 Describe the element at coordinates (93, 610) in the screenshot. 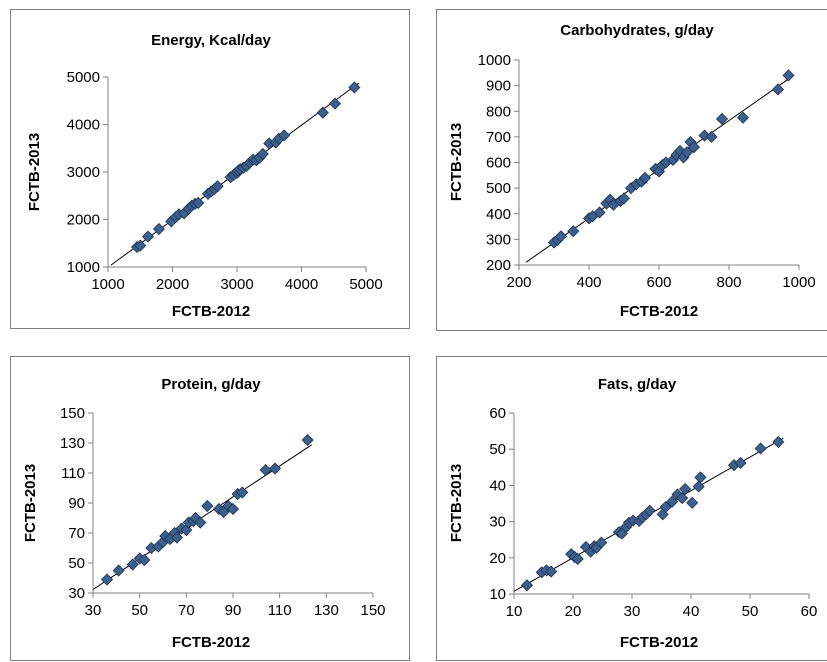

I see `protein-x-tick-label: 30` at that location.